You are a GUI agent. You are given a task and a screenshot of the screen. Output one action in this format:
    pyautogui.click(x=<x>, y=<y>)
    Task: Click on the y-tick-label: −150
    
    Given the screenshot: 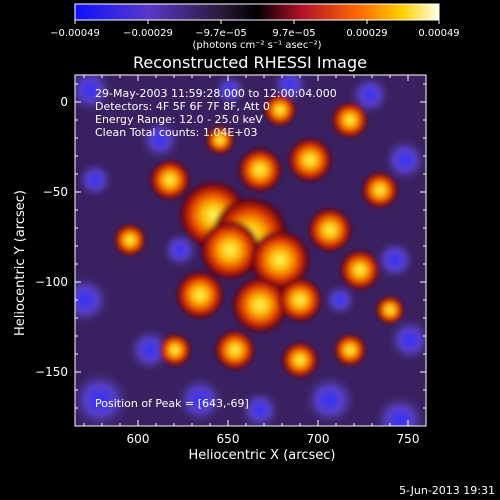 What is the action you would take?
    pyautogui.click(x=51, y=372)
    